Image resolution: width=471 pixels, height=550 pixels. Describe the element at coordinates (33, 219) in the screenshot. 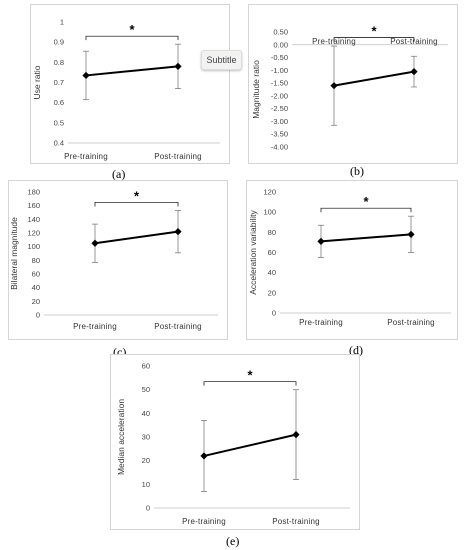

I see `y-tick-label: 140` at that location.